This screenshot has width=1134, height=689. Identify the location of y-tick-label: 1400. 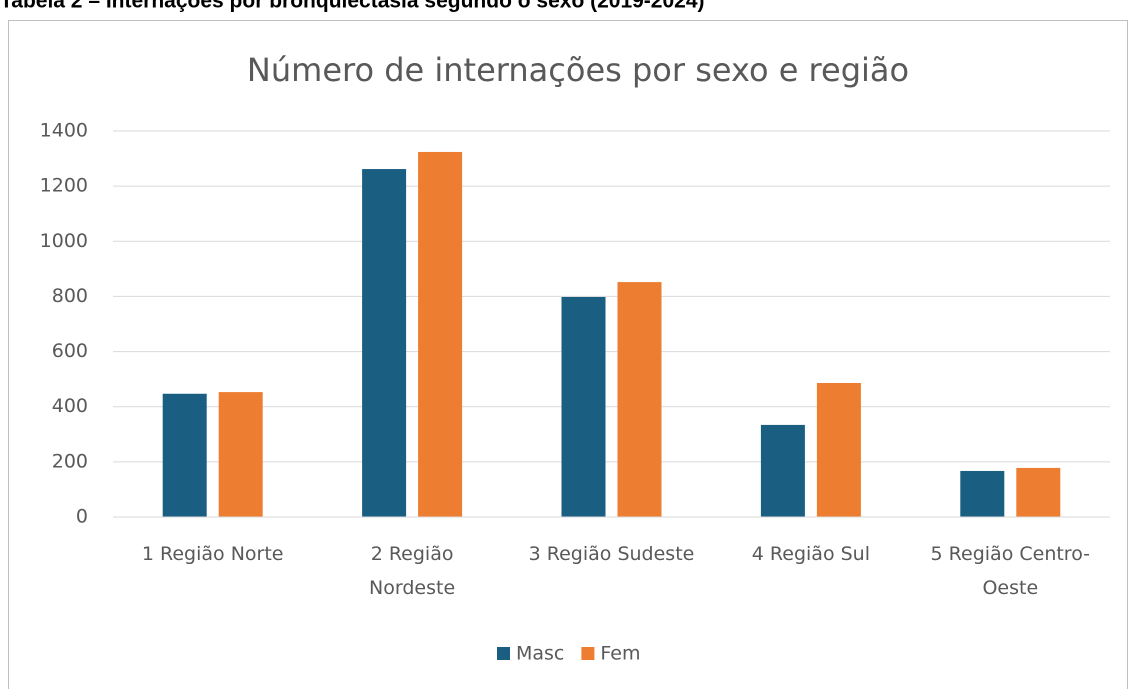
(64, 131).